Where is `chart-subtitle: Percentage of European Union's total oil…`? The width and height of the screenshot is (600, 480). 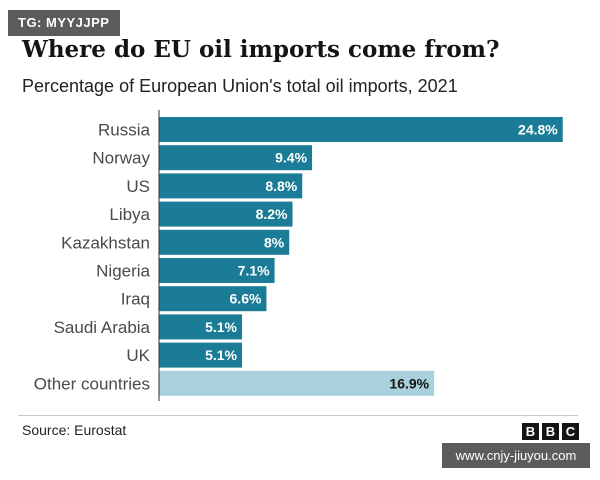 chart-subtitle: Percentage of European Union's total oil… is located at coordinates (240, 86).